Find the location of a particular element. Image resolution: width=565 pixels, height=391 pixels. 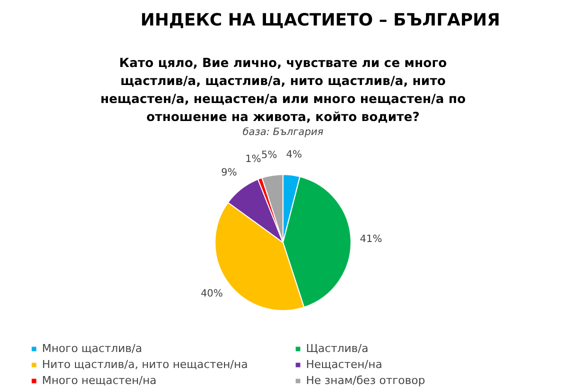

legend-label: Много нещастен/на is located at coordinates (100, 380).